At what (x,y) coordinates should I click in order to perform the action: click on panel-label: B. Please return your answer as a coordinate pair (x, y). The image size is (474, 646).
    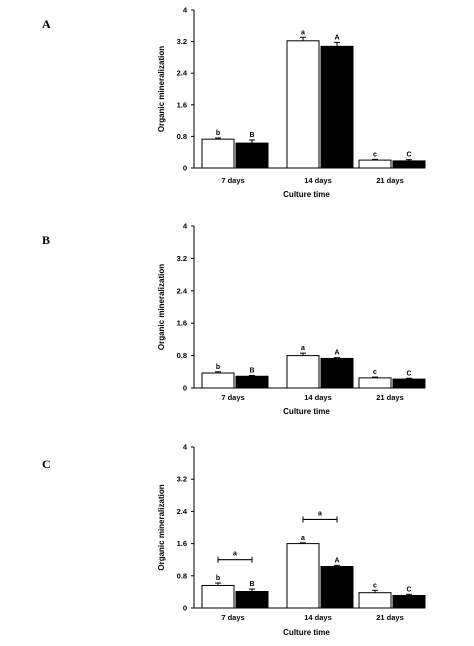
    Looking at the image, I should click on (46, 240).